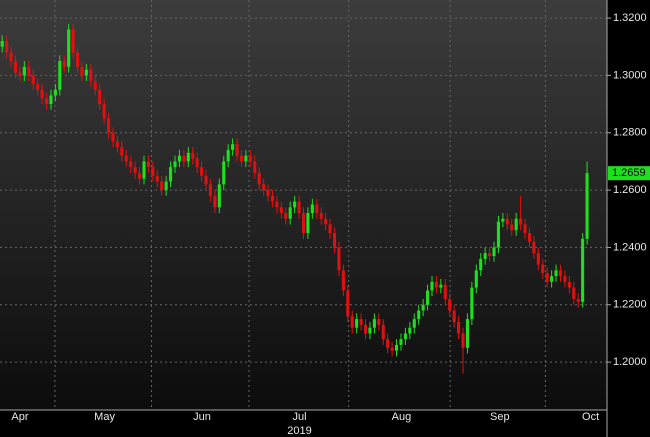 Image resolution: width=650 pixels, height=437 pixels. I want to click on x-tick-label: Sep, so click(500, 417).